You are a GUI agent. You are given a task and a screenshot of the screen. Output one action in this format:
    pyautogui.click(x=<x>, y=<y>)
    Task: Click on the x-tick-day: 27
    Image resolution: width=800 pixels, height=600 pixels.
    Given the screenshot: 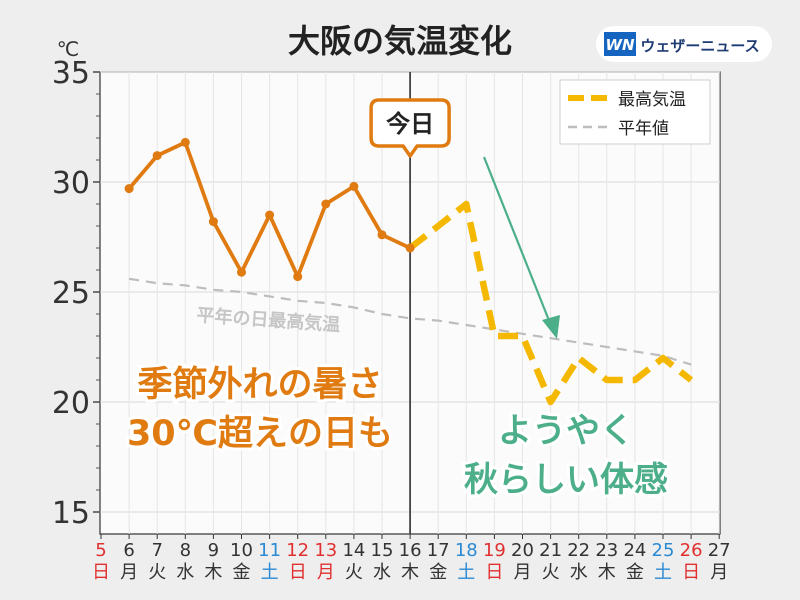 What is the action you would take?
    pyautogui.click(x=719, y=550)
    